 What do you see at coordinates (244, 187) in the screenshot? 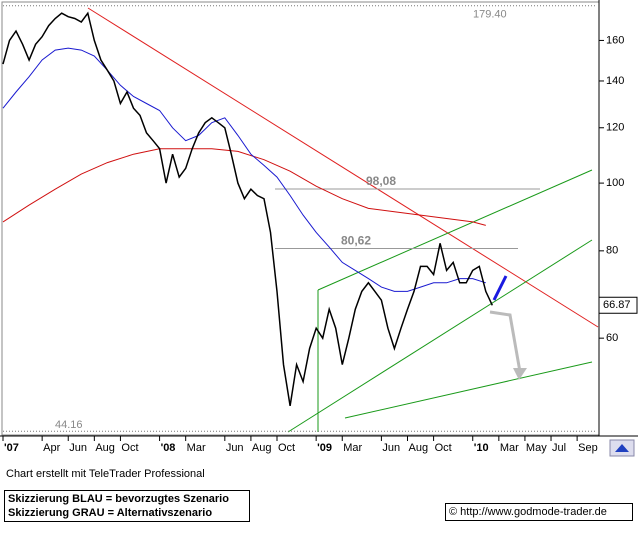
I see `series-line` at bounding box center [244, 187].